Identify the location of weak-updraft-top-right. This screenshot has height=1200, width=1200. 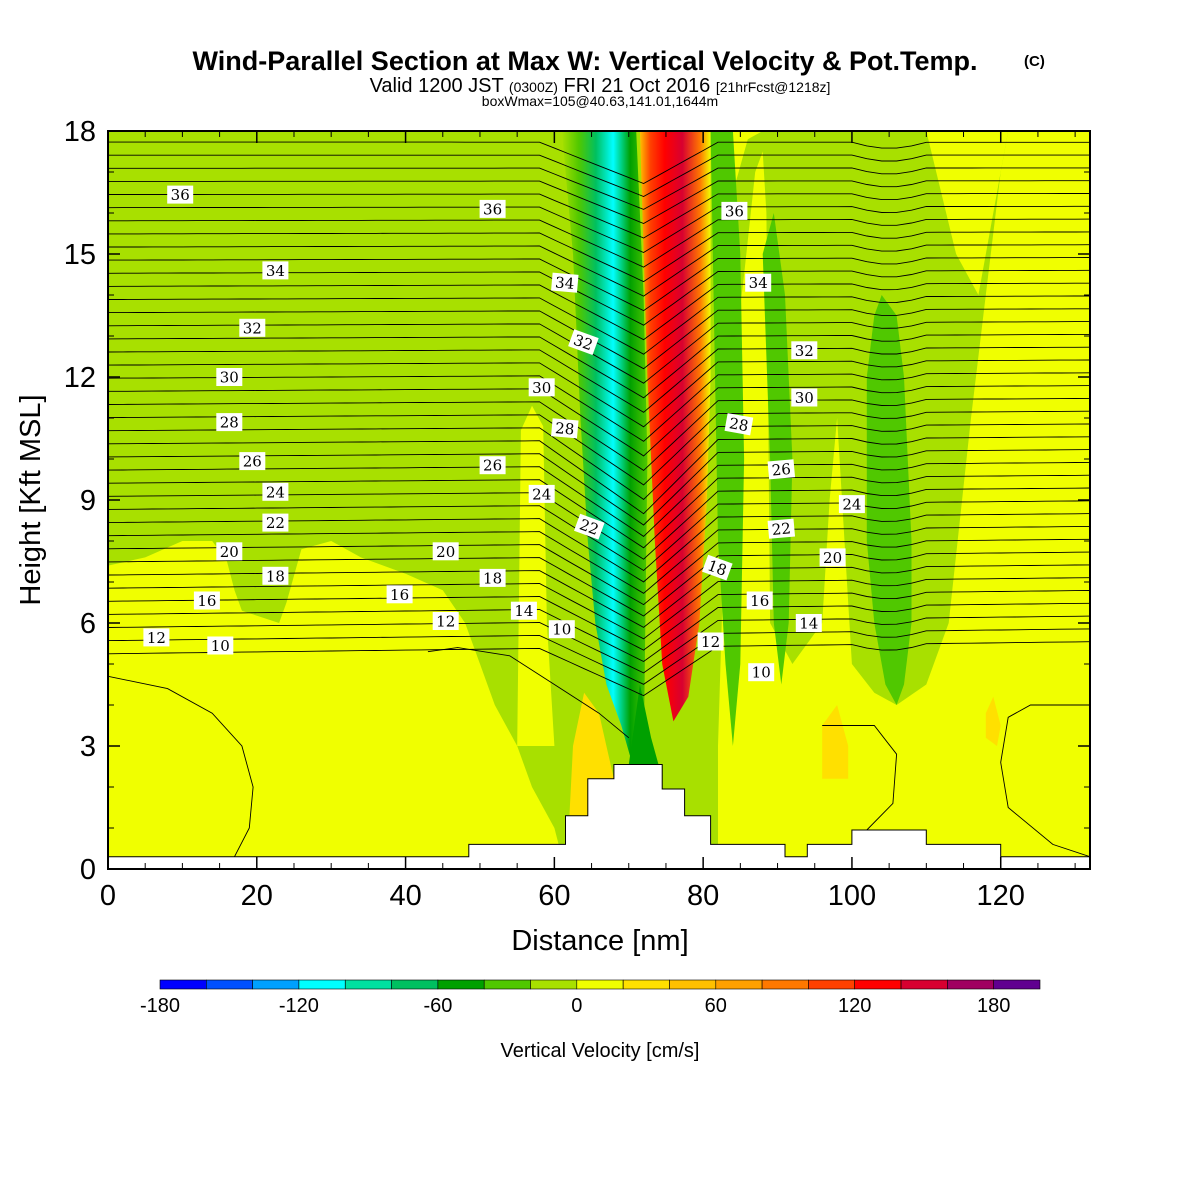
(967, 213).